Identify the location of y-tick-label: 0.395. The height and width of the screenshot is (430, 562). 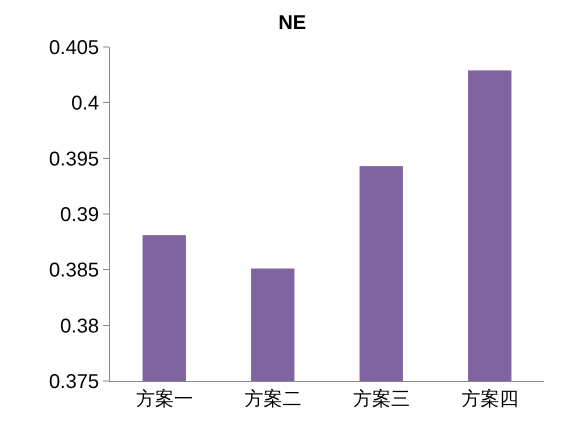
(73, 159).